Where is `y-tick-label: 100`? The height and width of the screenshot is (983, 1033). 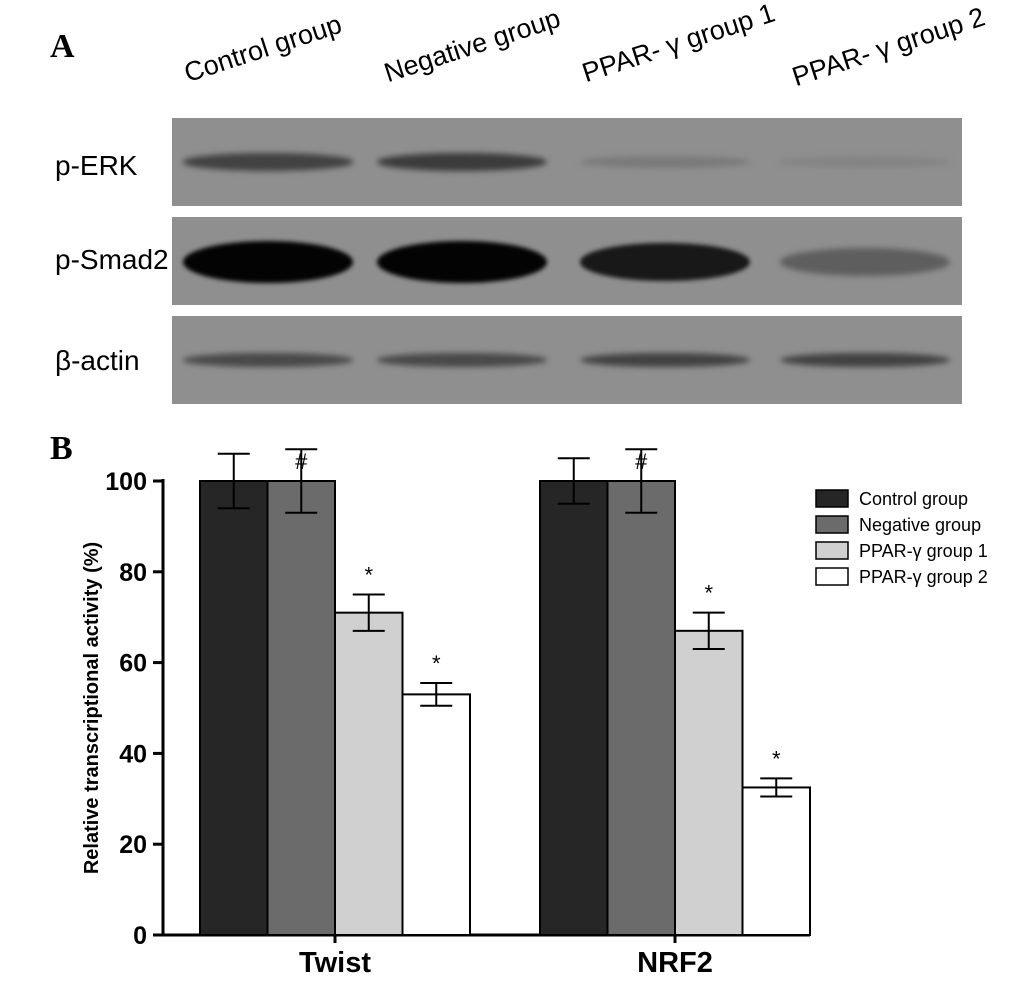
y-tick-label: 100 is located at coordinates (126, 482).